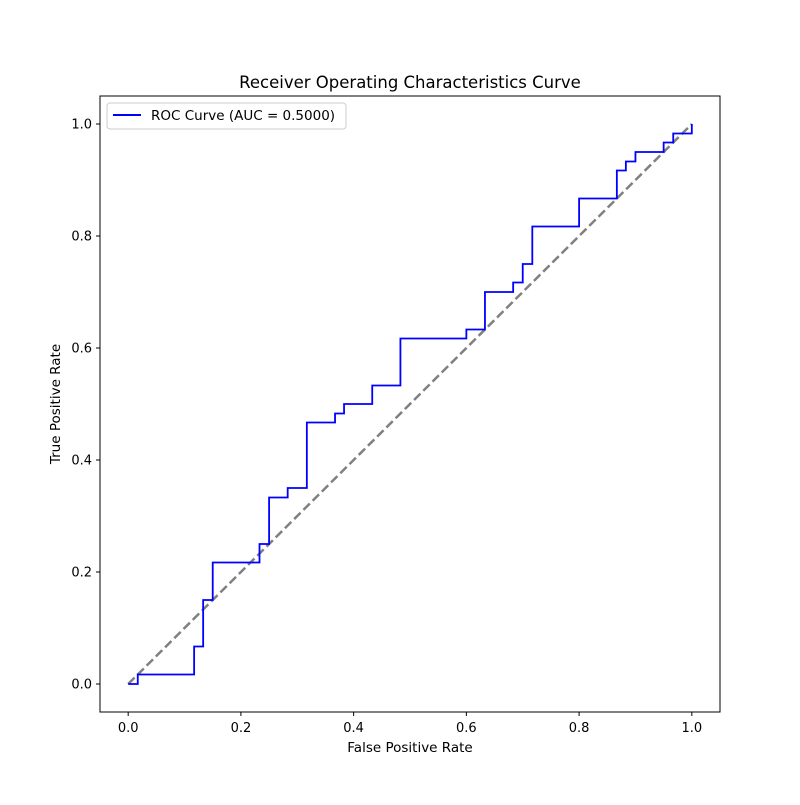 This screenshot has width=800, height=805. Describe the element at coordinates (579, 728) in the screenshot. I see `x-tick-label: 0.8` at that location.